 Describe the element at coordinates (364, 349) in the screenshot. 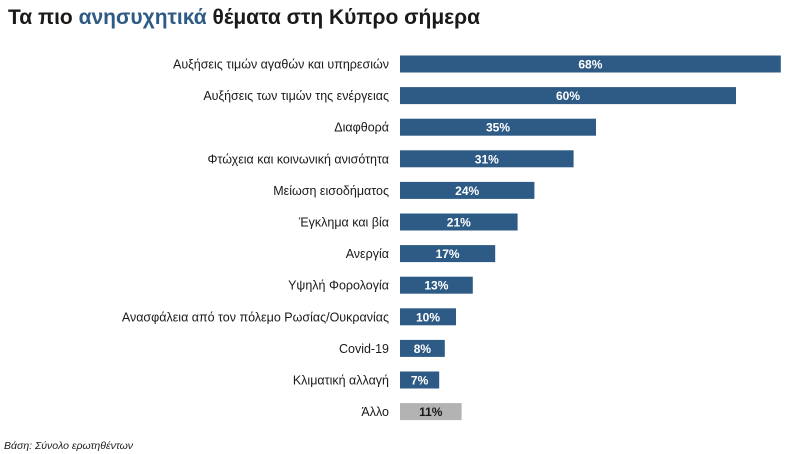

I see `category-label: Covid-19` at that location.